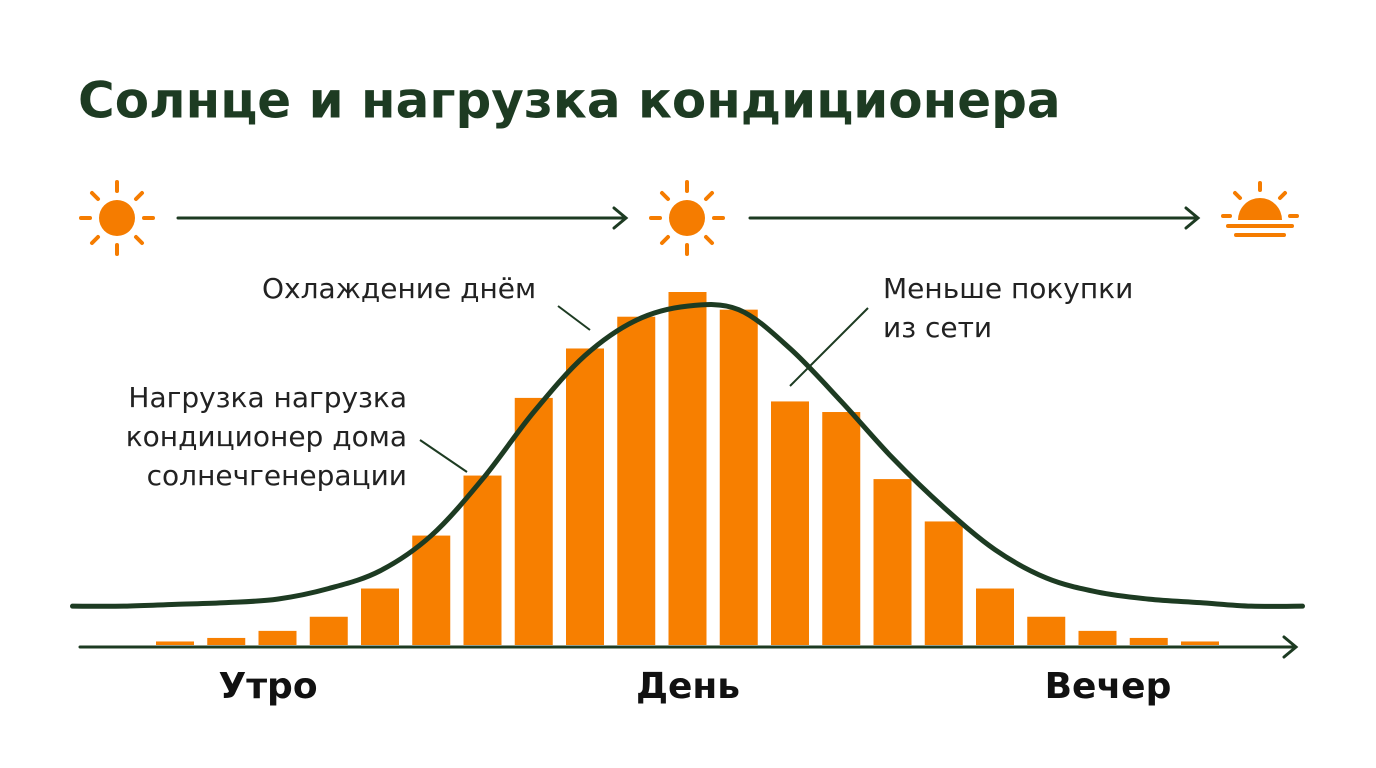 The height and width of the screenshot is (768, 1376). I want to click on annotation: кондиционер дома, so click(266, 436).